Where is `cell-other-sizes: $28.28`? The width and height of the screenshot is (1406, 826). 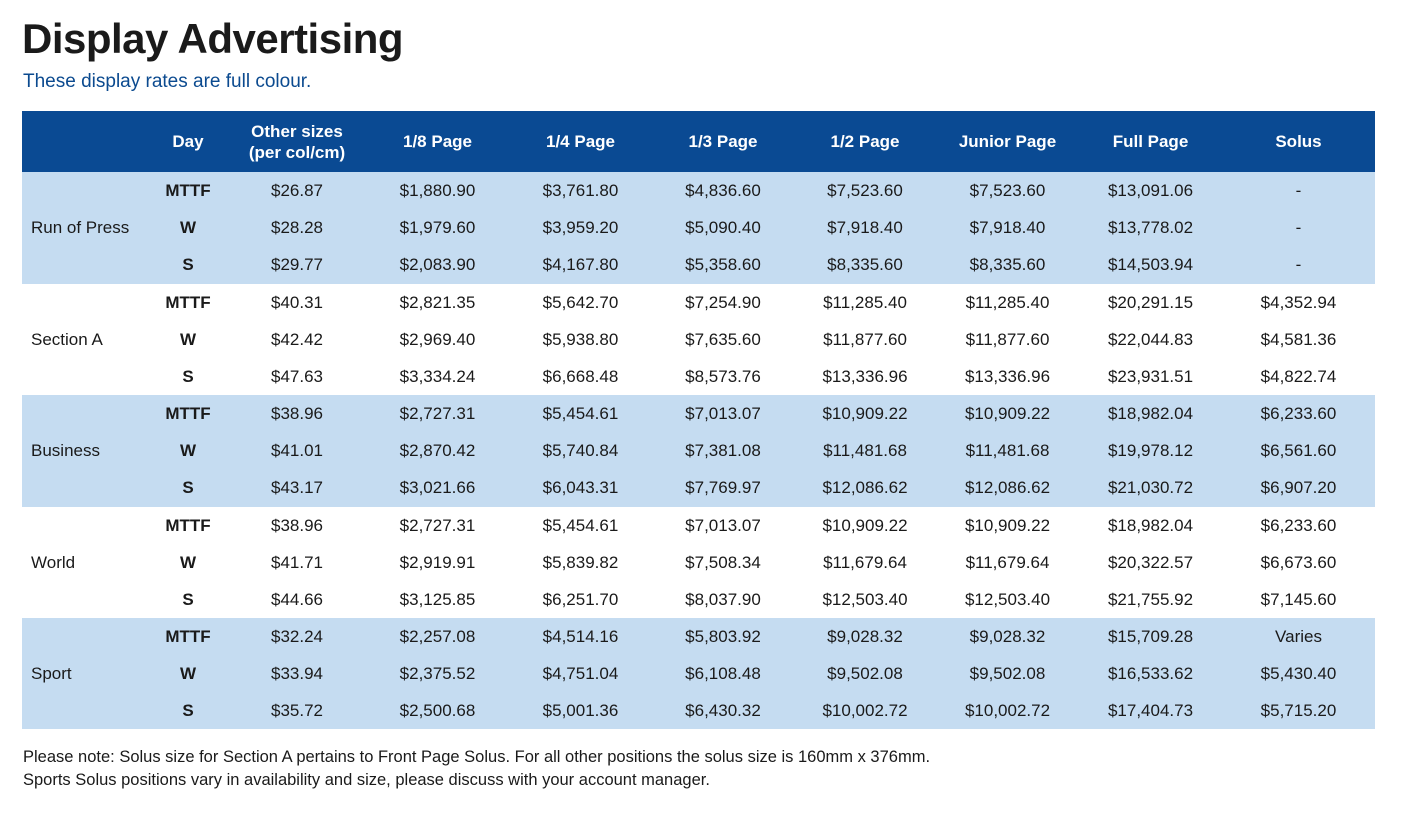
cell-other-sizes: $28.28 is located at coordinates (297, 227).